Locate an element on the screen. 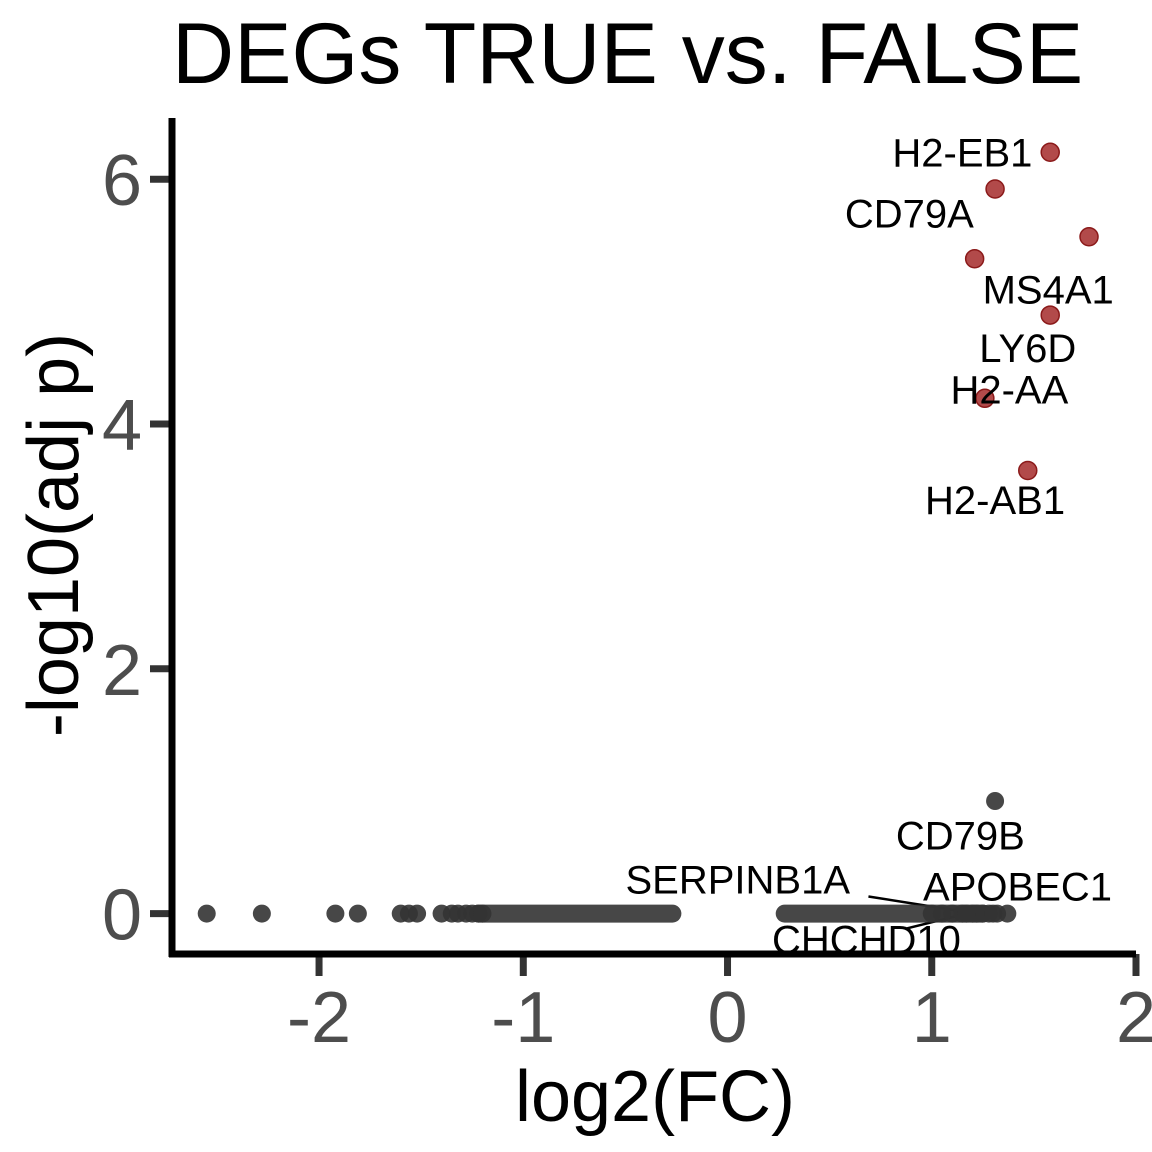 The width and height of the screenshot is (1152, 1152). y-tick-label: 2 is located at coordinates (122, 671).